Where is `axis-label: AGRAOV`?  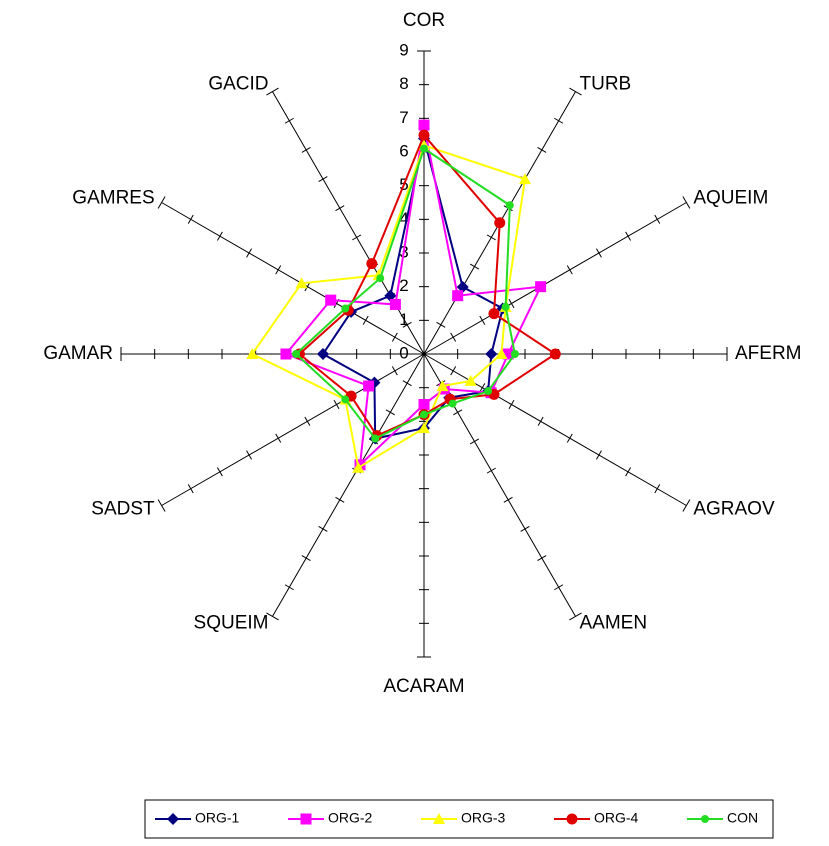
axis-label: AGRAOV is located at coordinates (734, 509).